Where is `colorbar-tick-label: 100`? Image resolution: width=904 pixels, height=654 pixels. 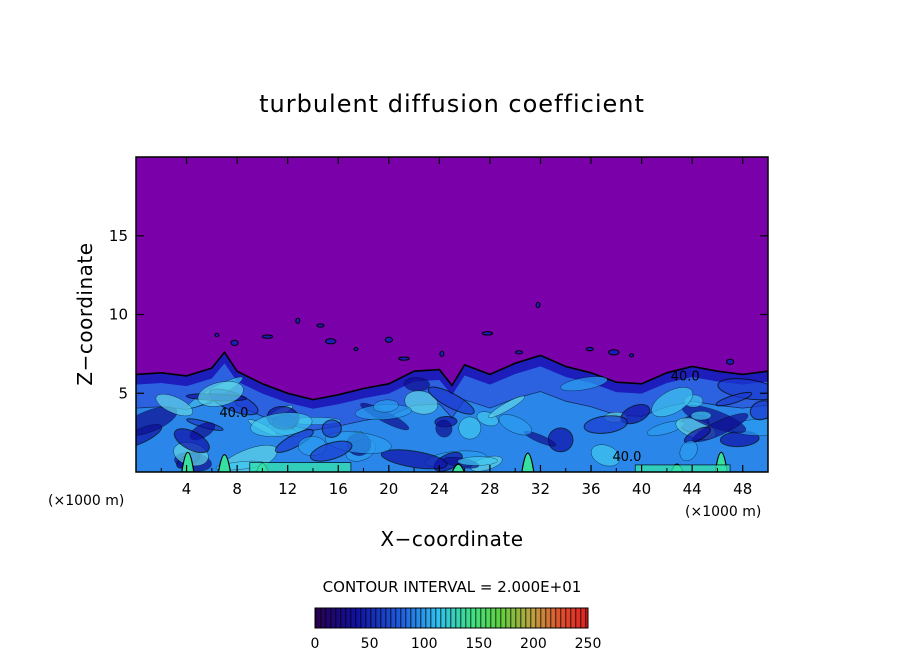 colorbar-tick-label: 100 is located at coordinates (424, 644).